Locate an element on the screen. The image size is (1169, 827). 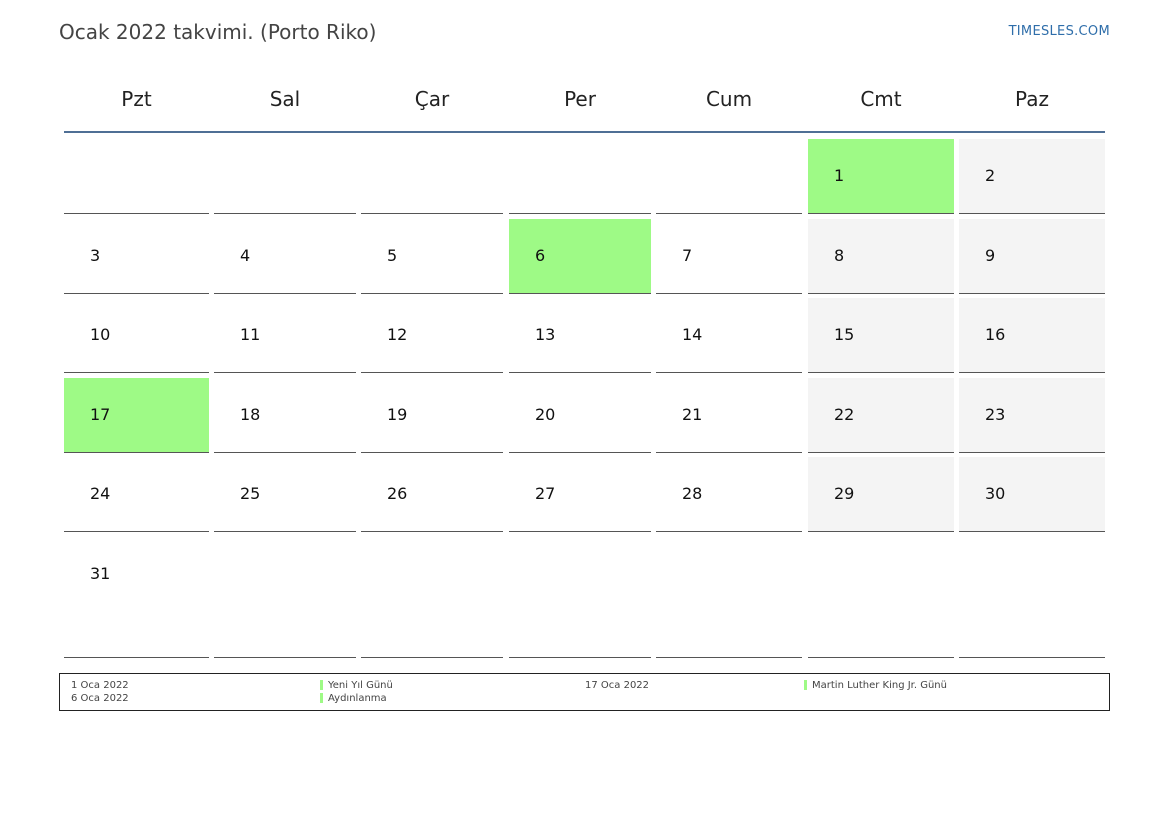
day-number: 31 is located at coordinates (100, 573).